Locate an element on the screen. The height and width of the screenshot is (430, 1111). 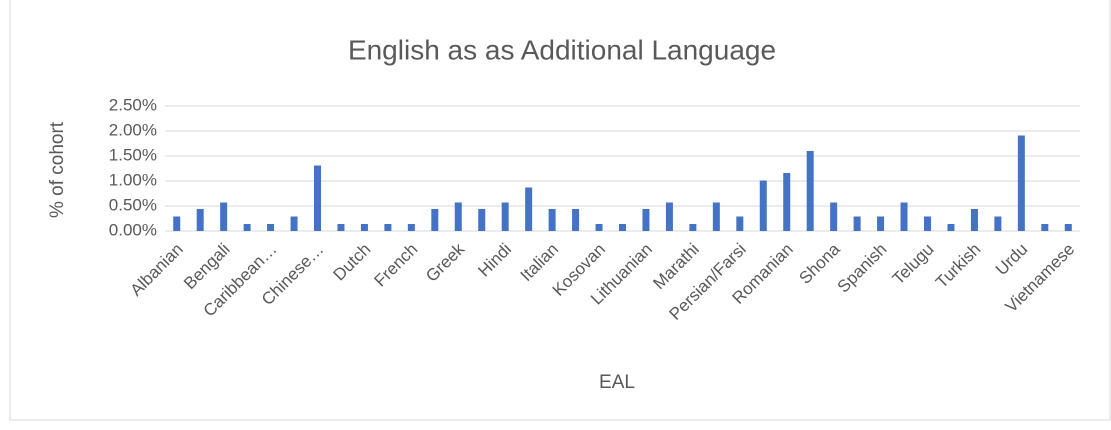
y-tick-label: 2.50% is located at coordinates (133, 104).